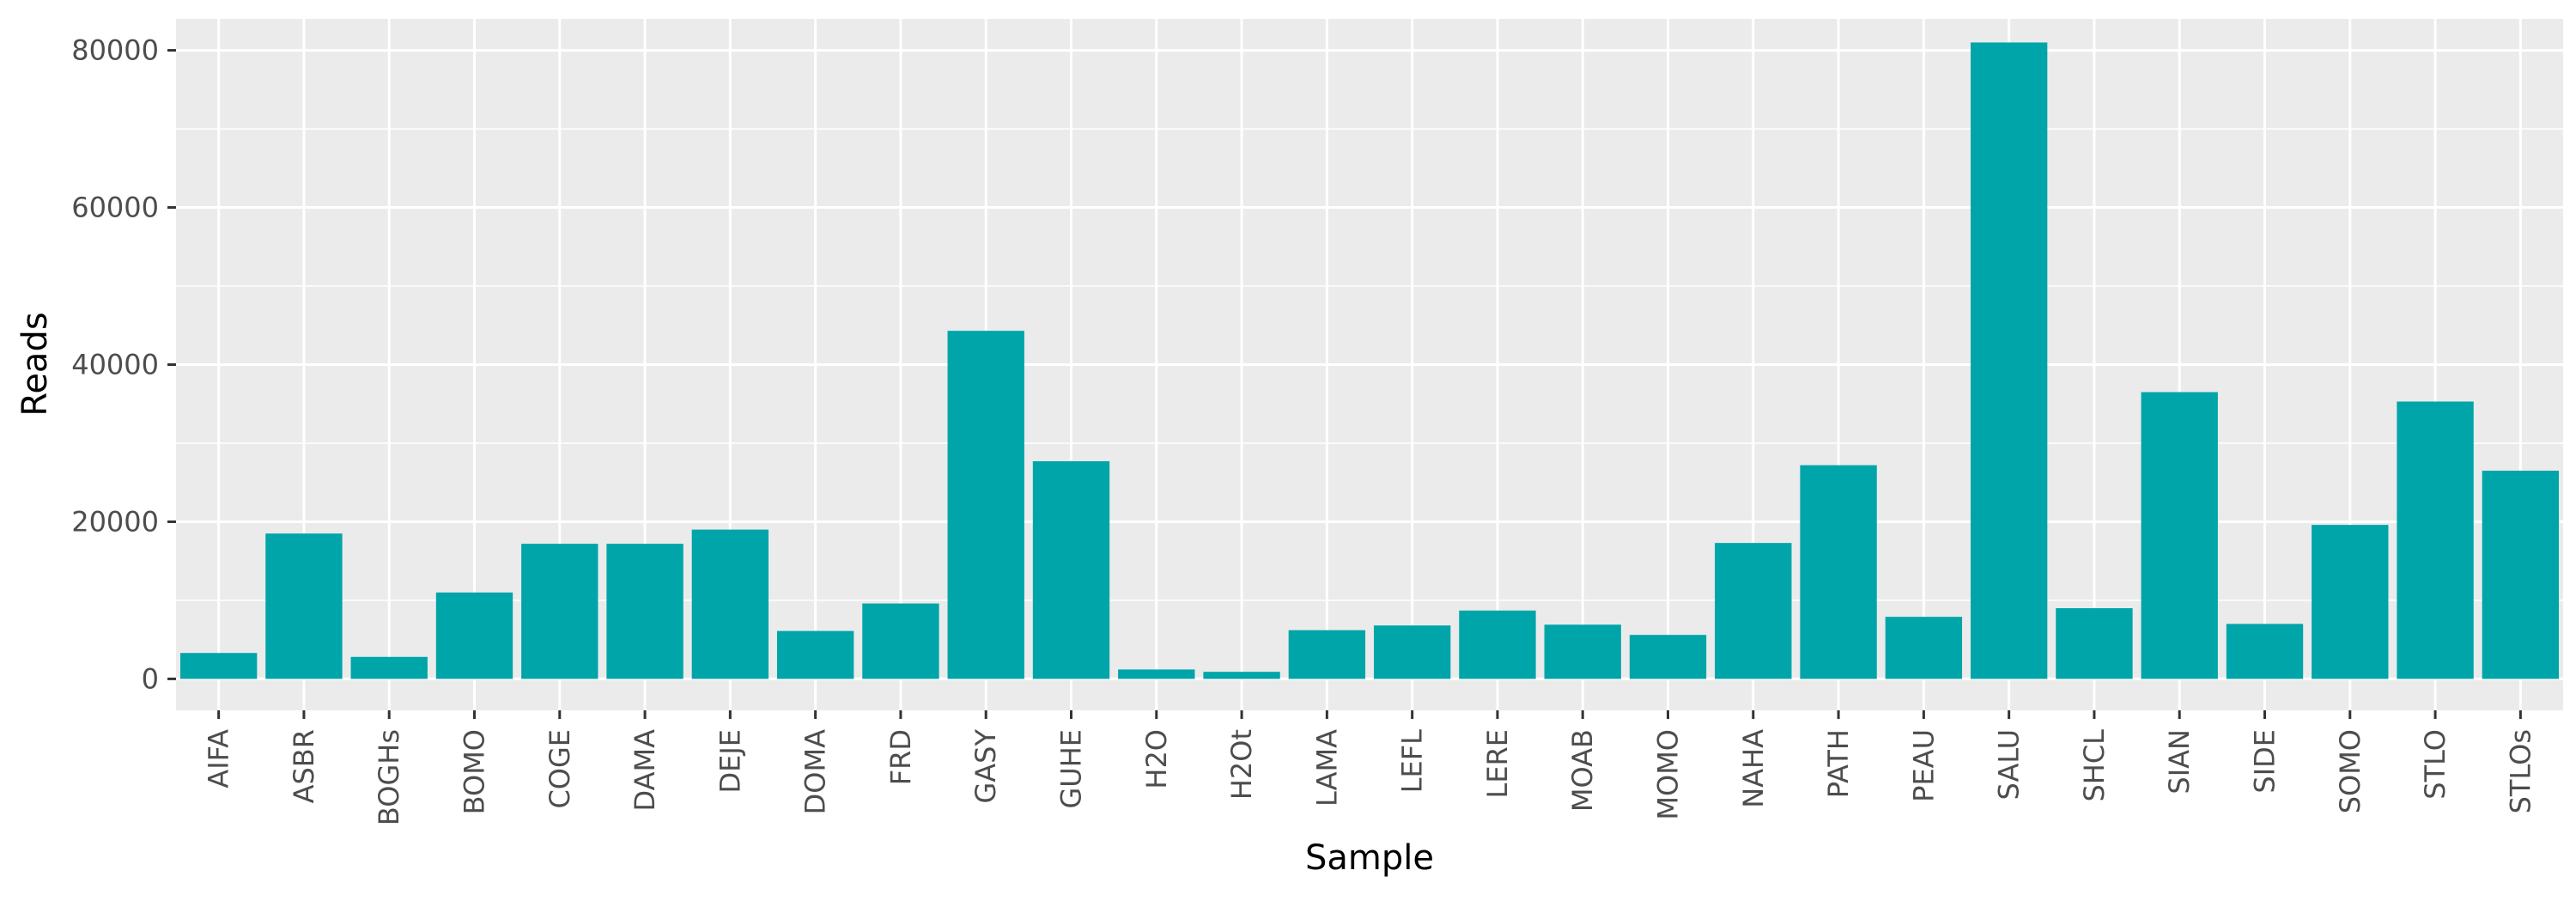  I want to click on bar-H2Ot, so click(1241, 675).